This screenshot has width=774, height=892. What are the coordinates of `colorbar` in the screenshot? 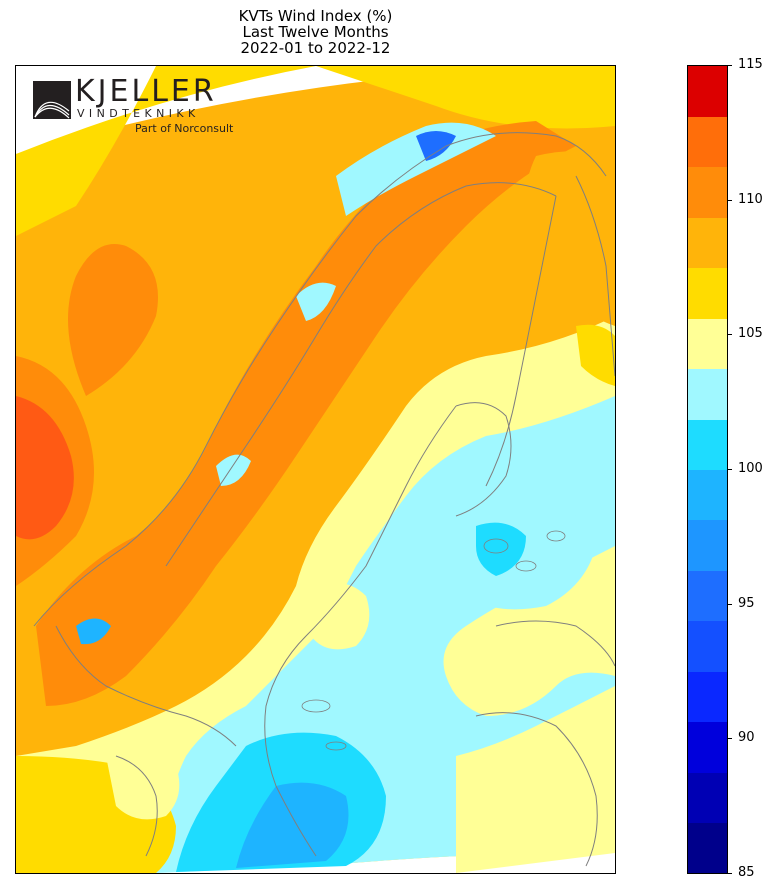 It's located at (707, 469).